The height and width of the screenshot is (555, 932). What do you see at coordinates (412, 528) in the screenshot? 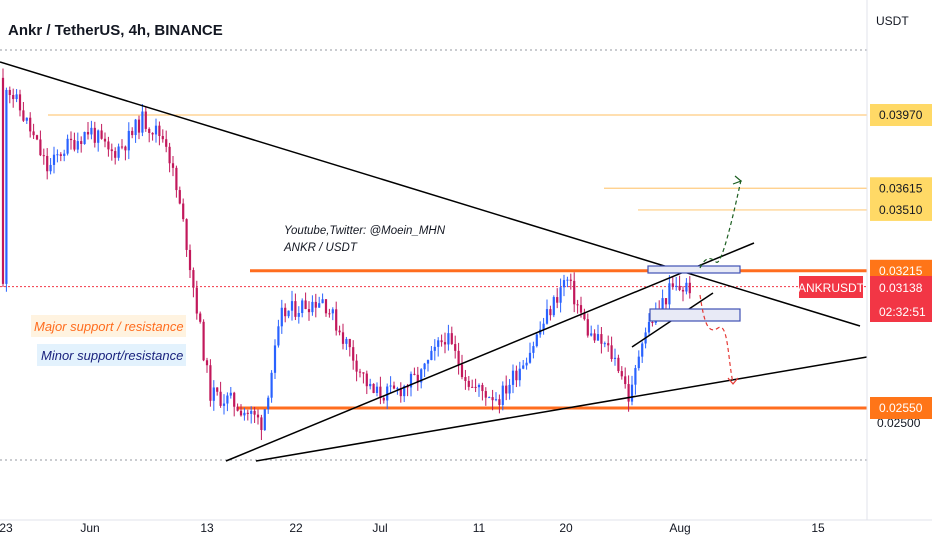
I see `time-axis: 23 Jun 13 22 Jul 11 20 Aug 15` at bounding box center [412, 528].